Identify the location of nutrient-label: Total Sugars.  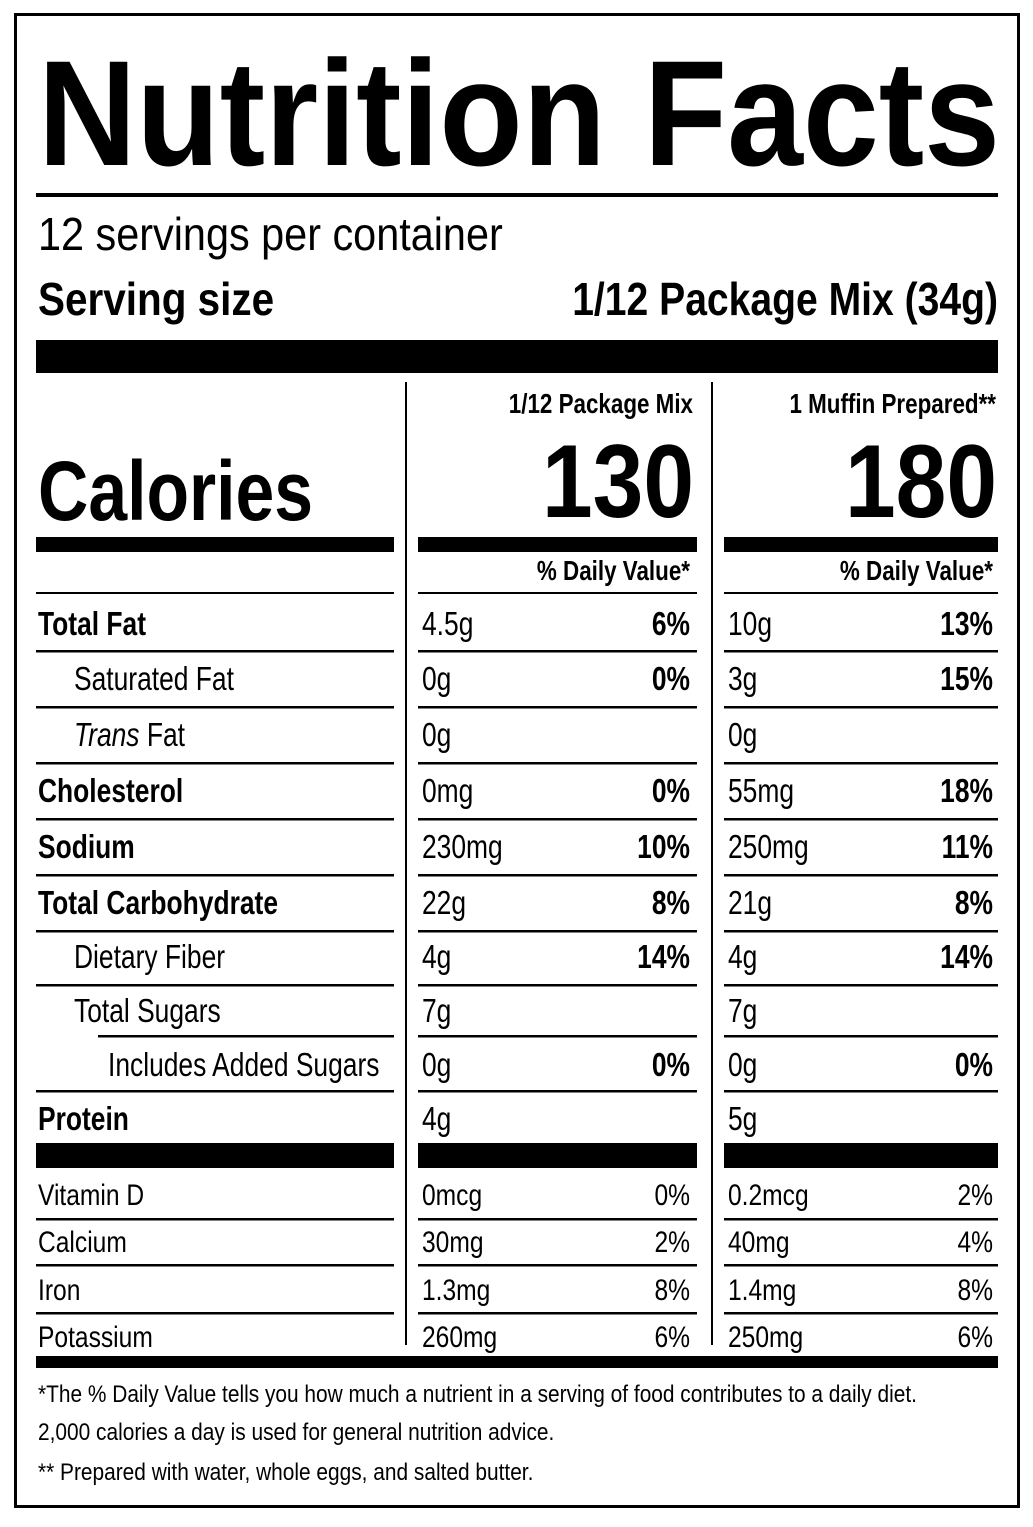
(147, 1011).